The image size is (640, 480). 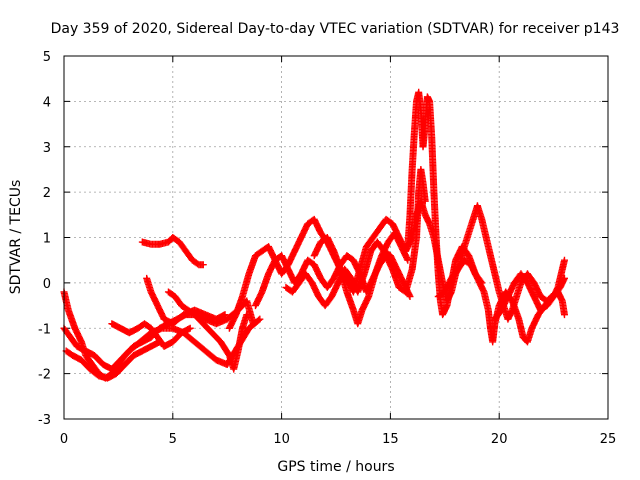 What do you see at coordinates (44, 329) in the screenshot?
I see `y-tick-label: -1` at bounding box center [44, 329].